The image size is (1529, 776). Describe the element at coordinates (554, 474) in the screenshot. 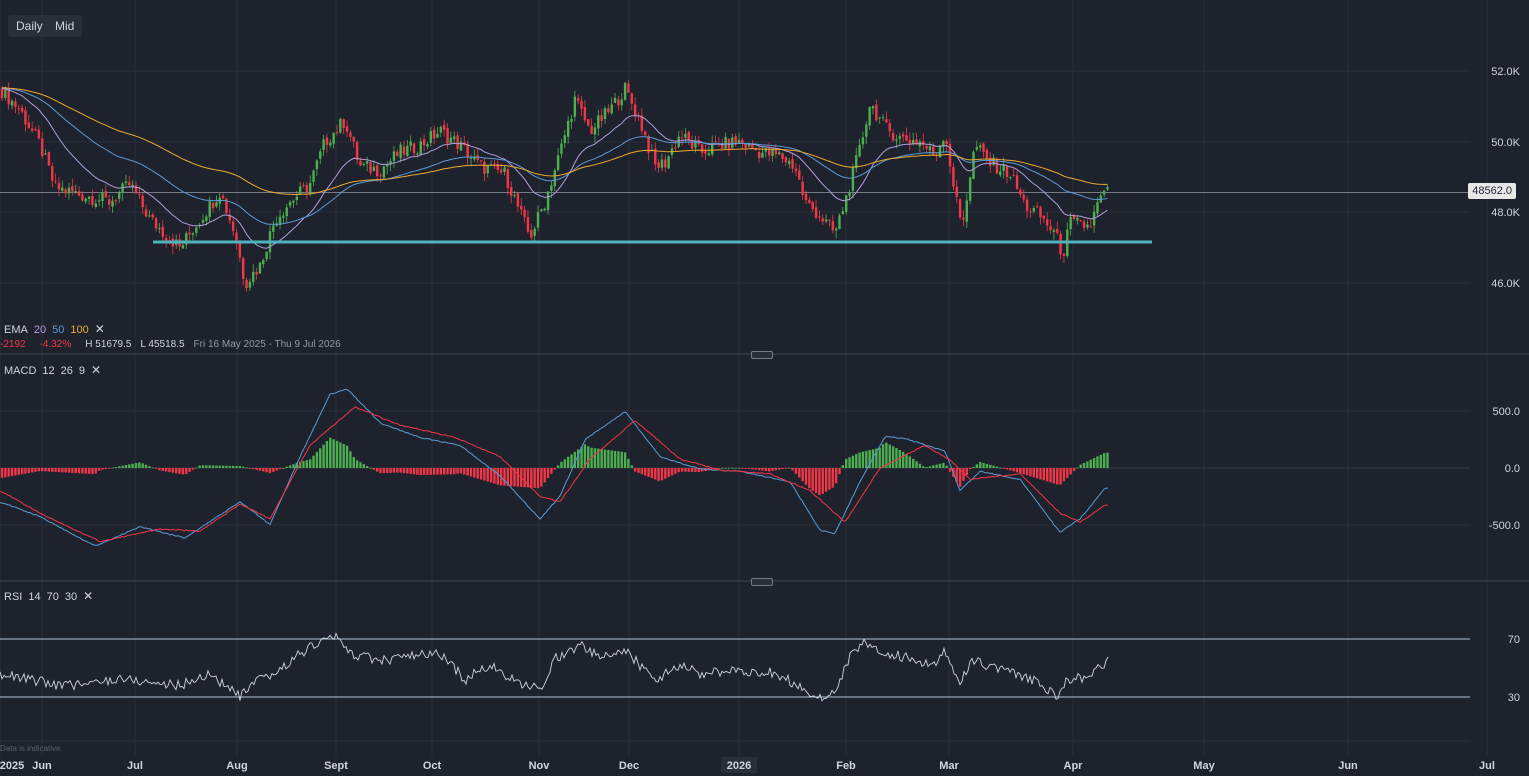

I see `signal-line` at that location.